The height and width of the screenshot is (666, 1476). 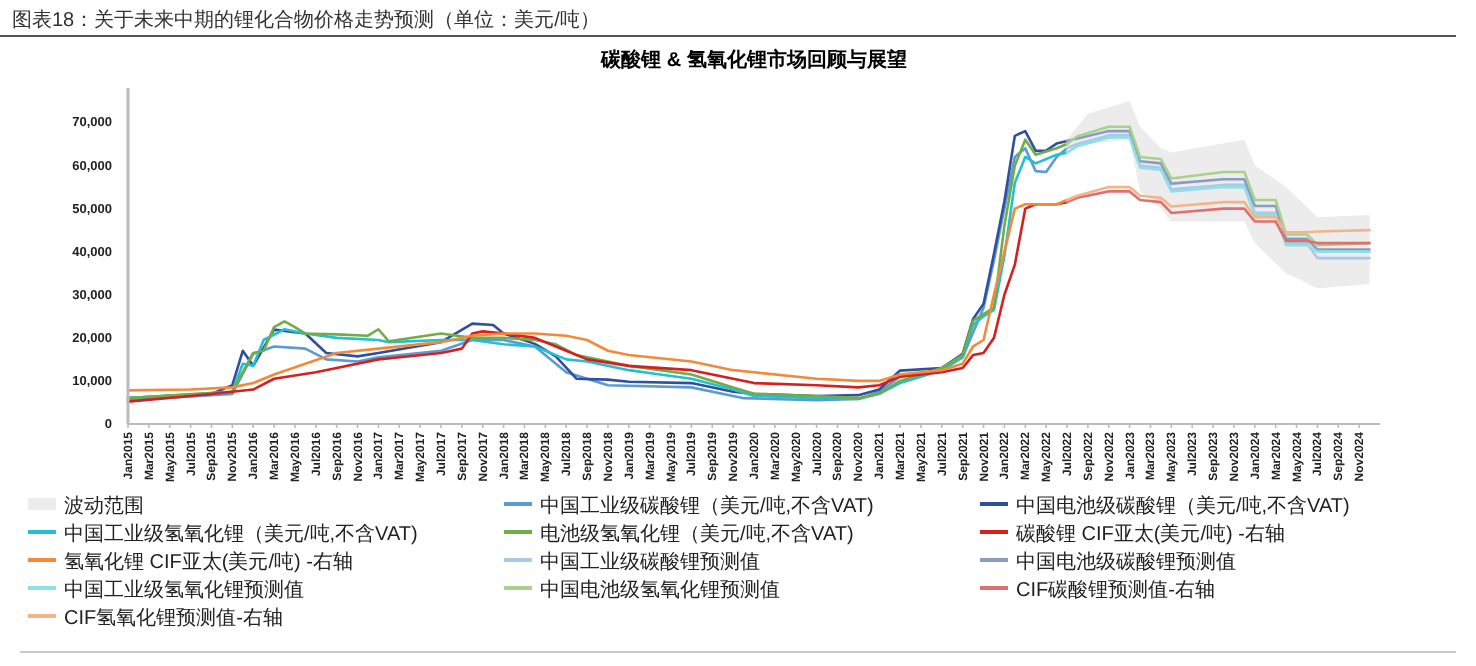 What do you see at coordinates (1126, 562) in the screenshot?
I see `legend-label: 中国电池级碳酸锂预测值` at bounding box center [1126, 562].